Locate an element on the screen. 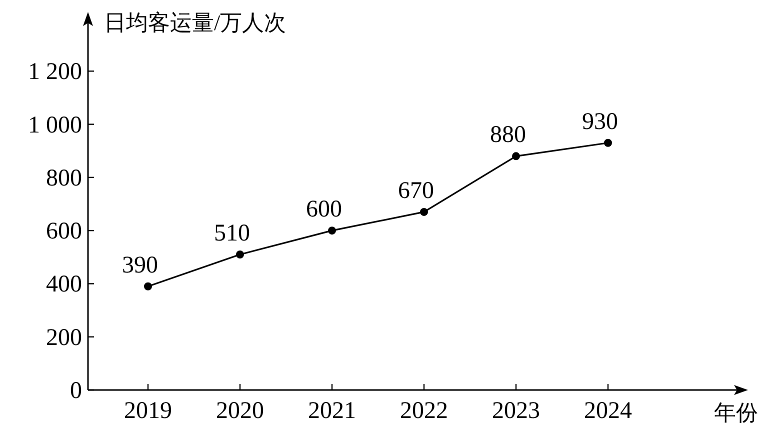  data-label: 670 is located at coordinates (416, 191).